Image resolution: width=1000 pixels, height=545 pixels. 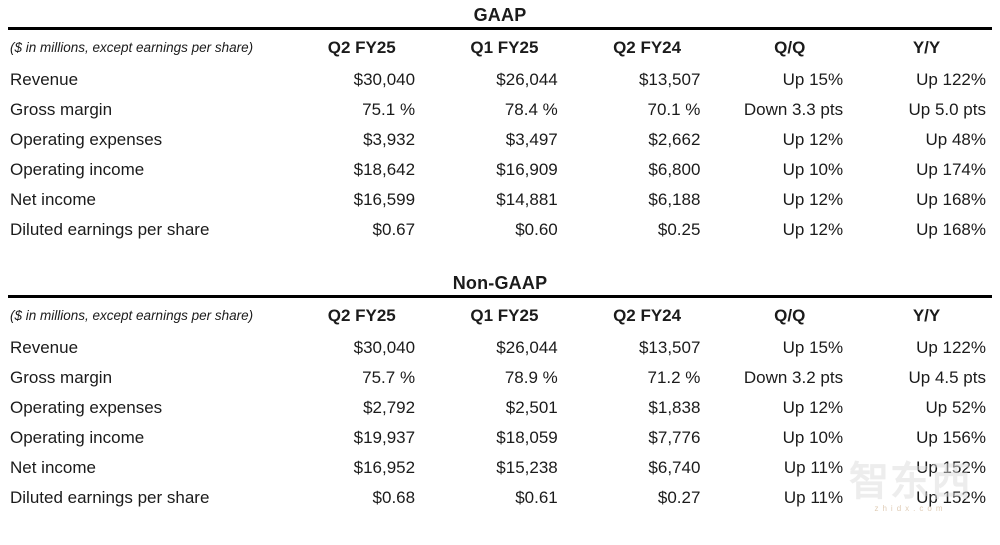 What do you see at coordinates (679, 497) in the screenshot?
I see `cell-value: $0.27` at bounding box center [679, 497].